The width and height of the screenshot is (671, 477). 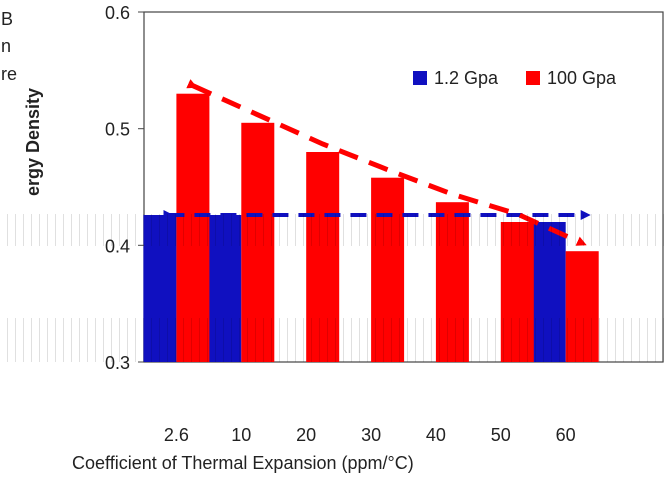 What do you see at coordinates (515, 78) in the screenshot?
I see `legend: 1.2 Gpa 100 Gpa` at bounding box center [515, 78].